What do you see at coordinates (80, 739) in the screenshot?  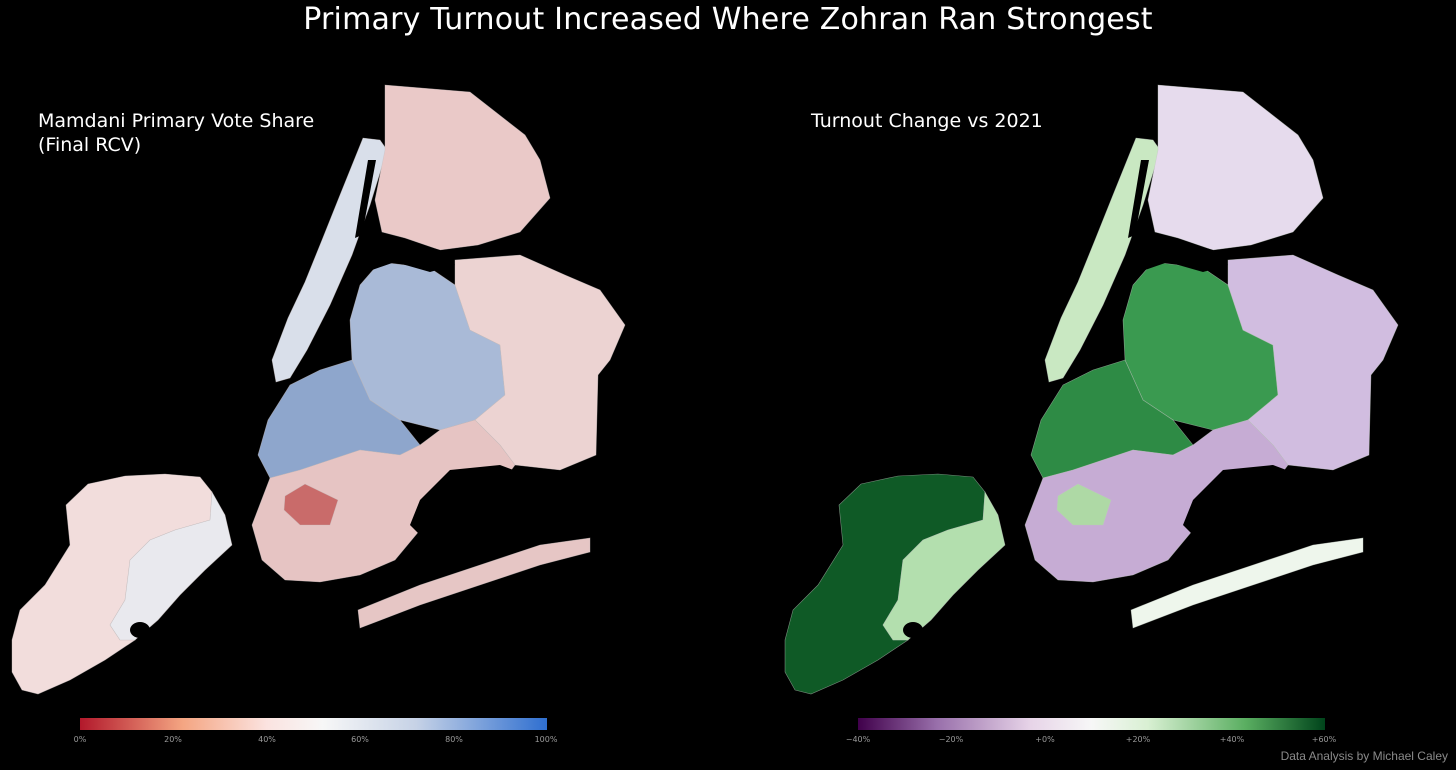 I see `left-tick-0: 0%` at bounding box center [80, 739].